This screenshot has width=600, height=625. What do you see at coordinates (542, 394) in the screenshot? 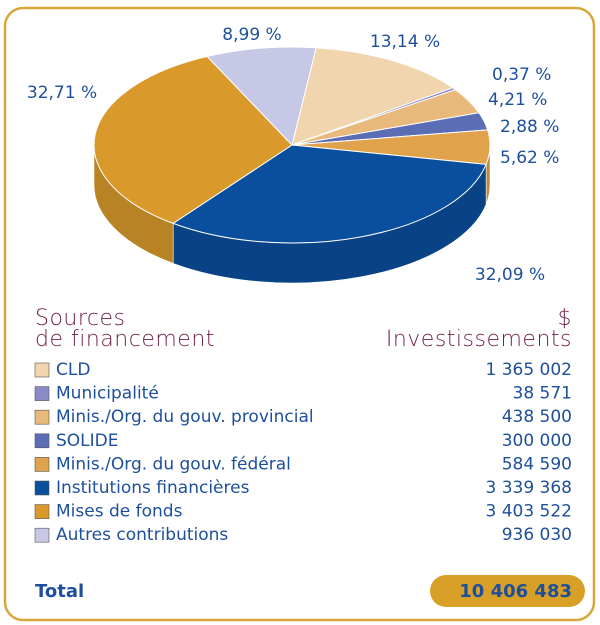
I see `amount: 38 571` at bounding box center [542, 394].